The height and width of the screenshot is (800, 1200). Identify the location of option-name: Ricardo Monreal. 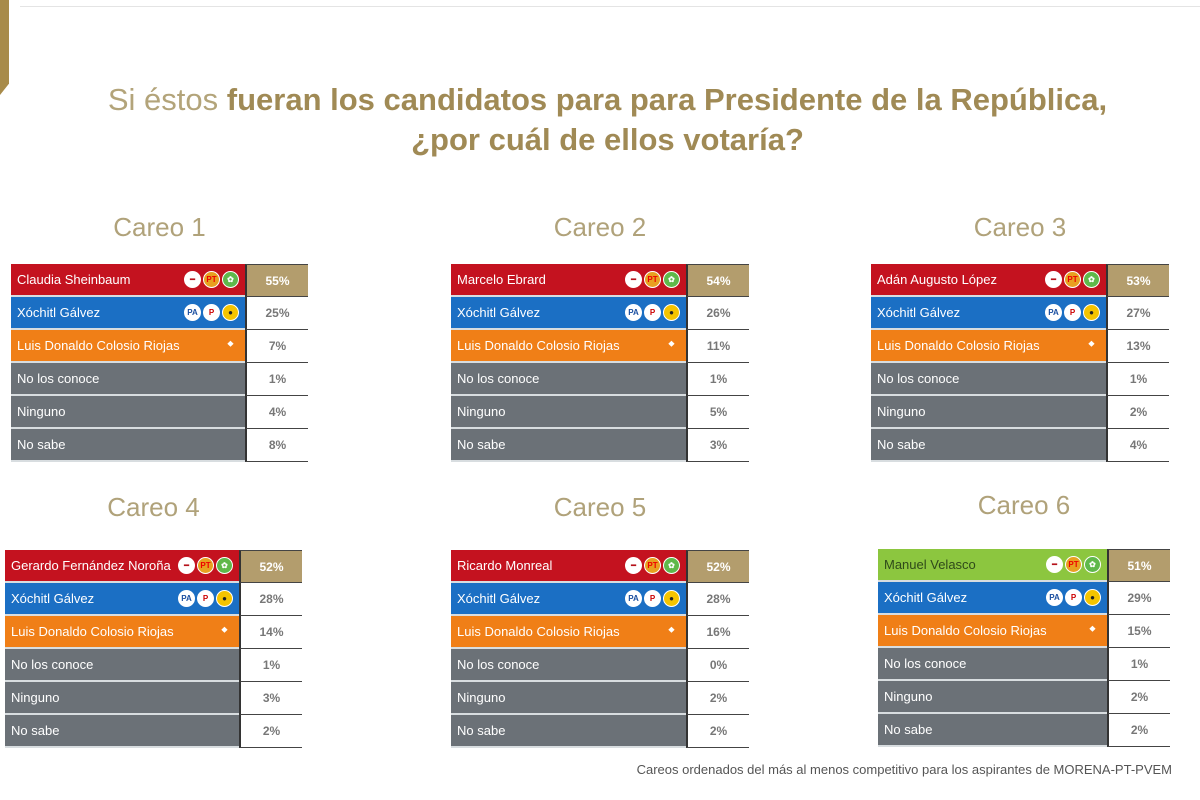
(505, 565).